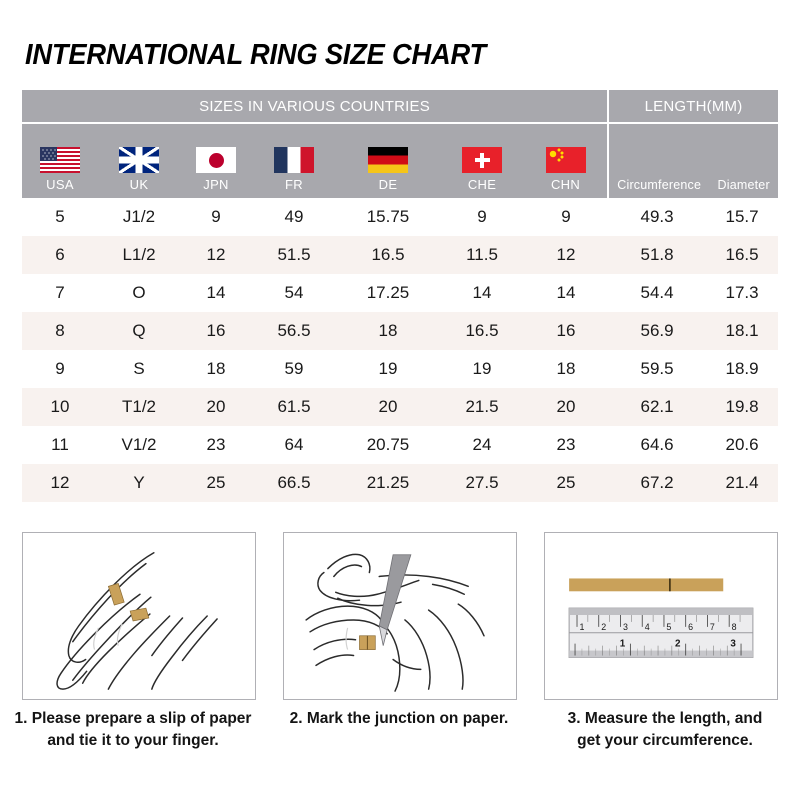 This screenshot has width=800, height=800. Describe the element at coordinates (388, 483) in the screenshot. I see `cell-de: 21.25` at that location.